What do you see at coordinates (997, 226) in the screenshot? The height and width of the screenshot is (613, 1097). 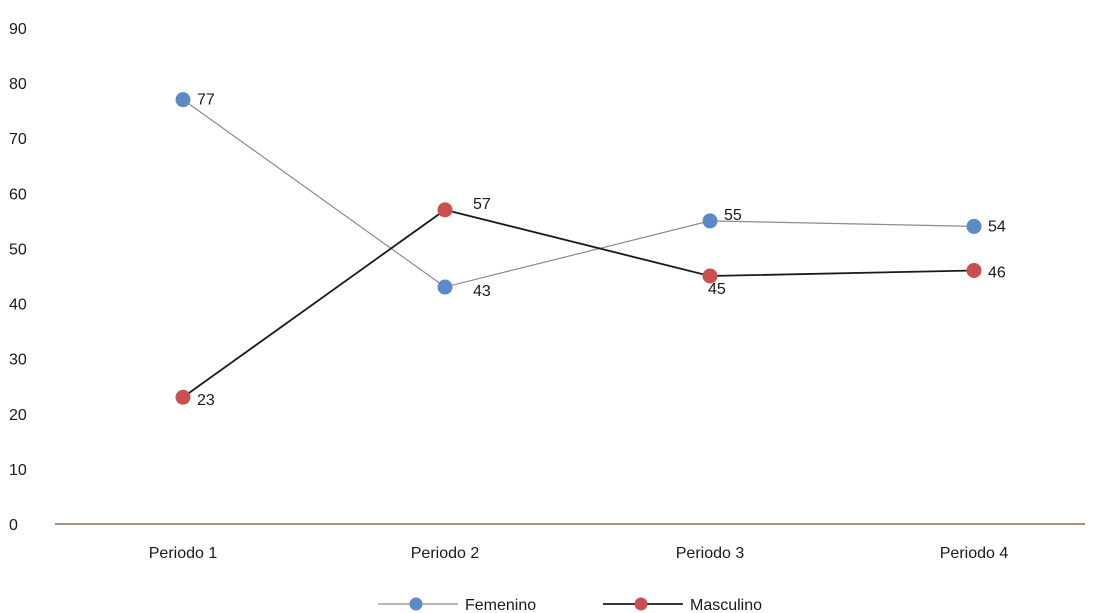 I see `data-label-femenino: 54` at bounding box center [997, 226].